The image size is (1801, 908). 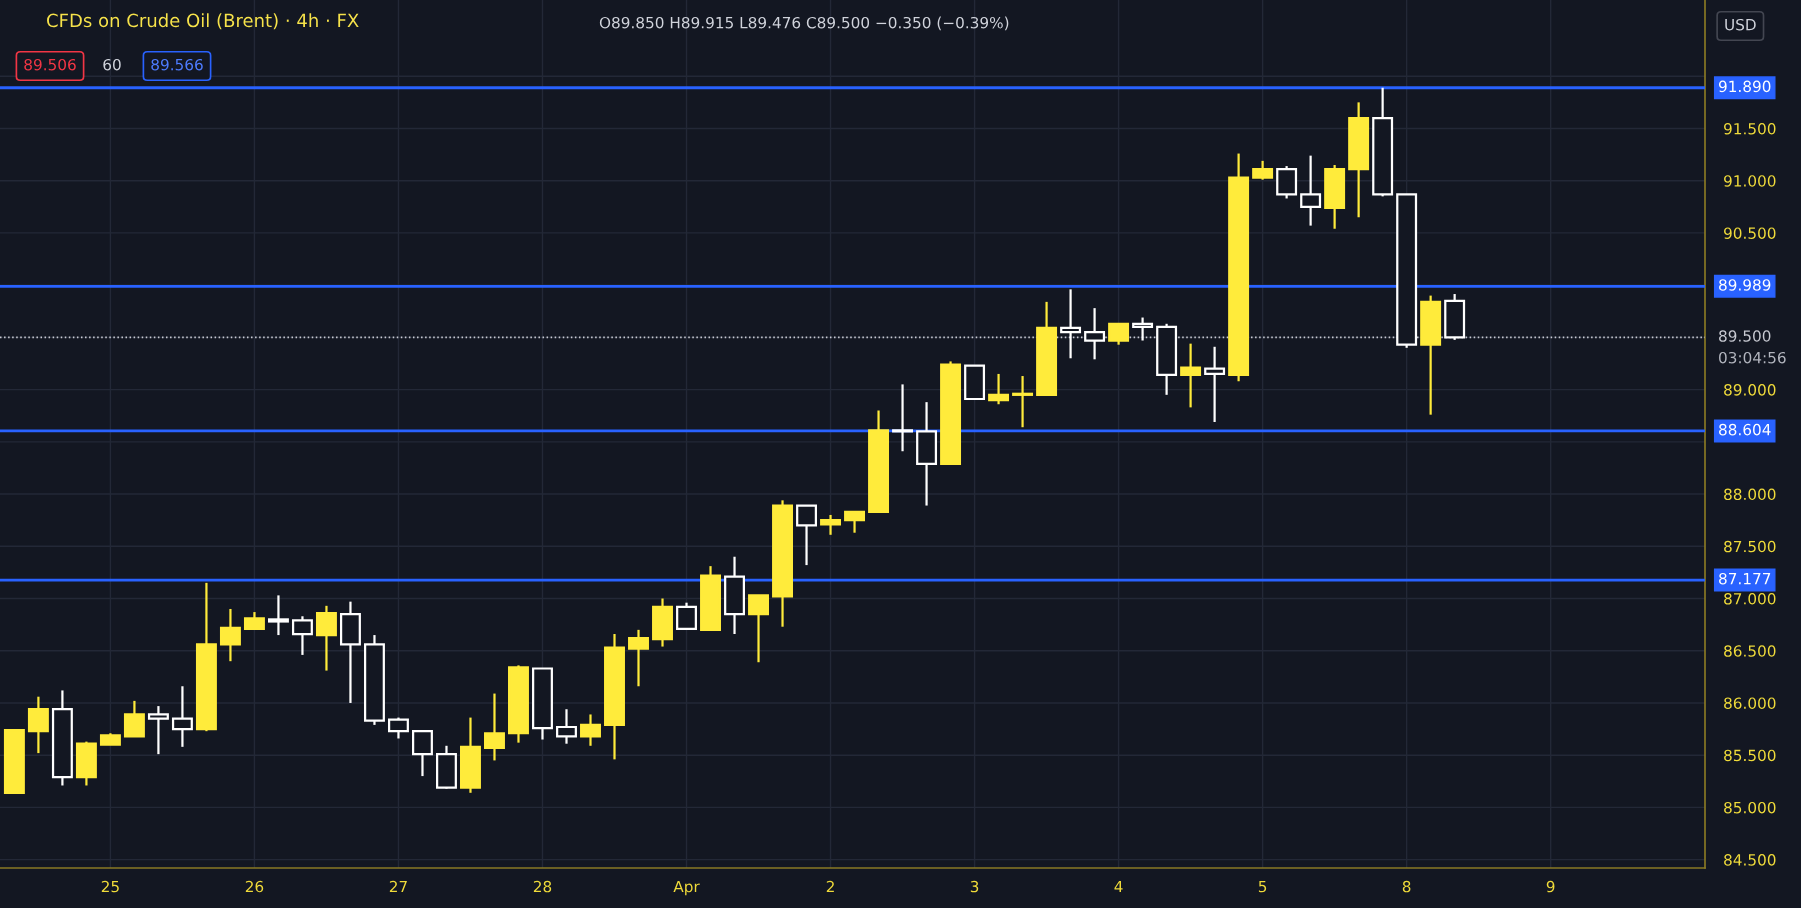 What do you see at coordinates (203, 21) in the screenshot?
I see `text: CFDs on Crude Oil (Brent) · 4h · FX` at bounding box center [203, 21].